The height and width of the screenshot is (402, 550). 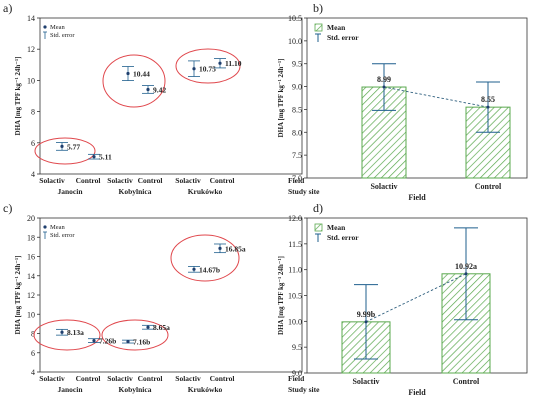 What do you see at coordinates (45, 27) in the screenshot?
I see `legend-mean-dot` at bounding box center [45, 27].